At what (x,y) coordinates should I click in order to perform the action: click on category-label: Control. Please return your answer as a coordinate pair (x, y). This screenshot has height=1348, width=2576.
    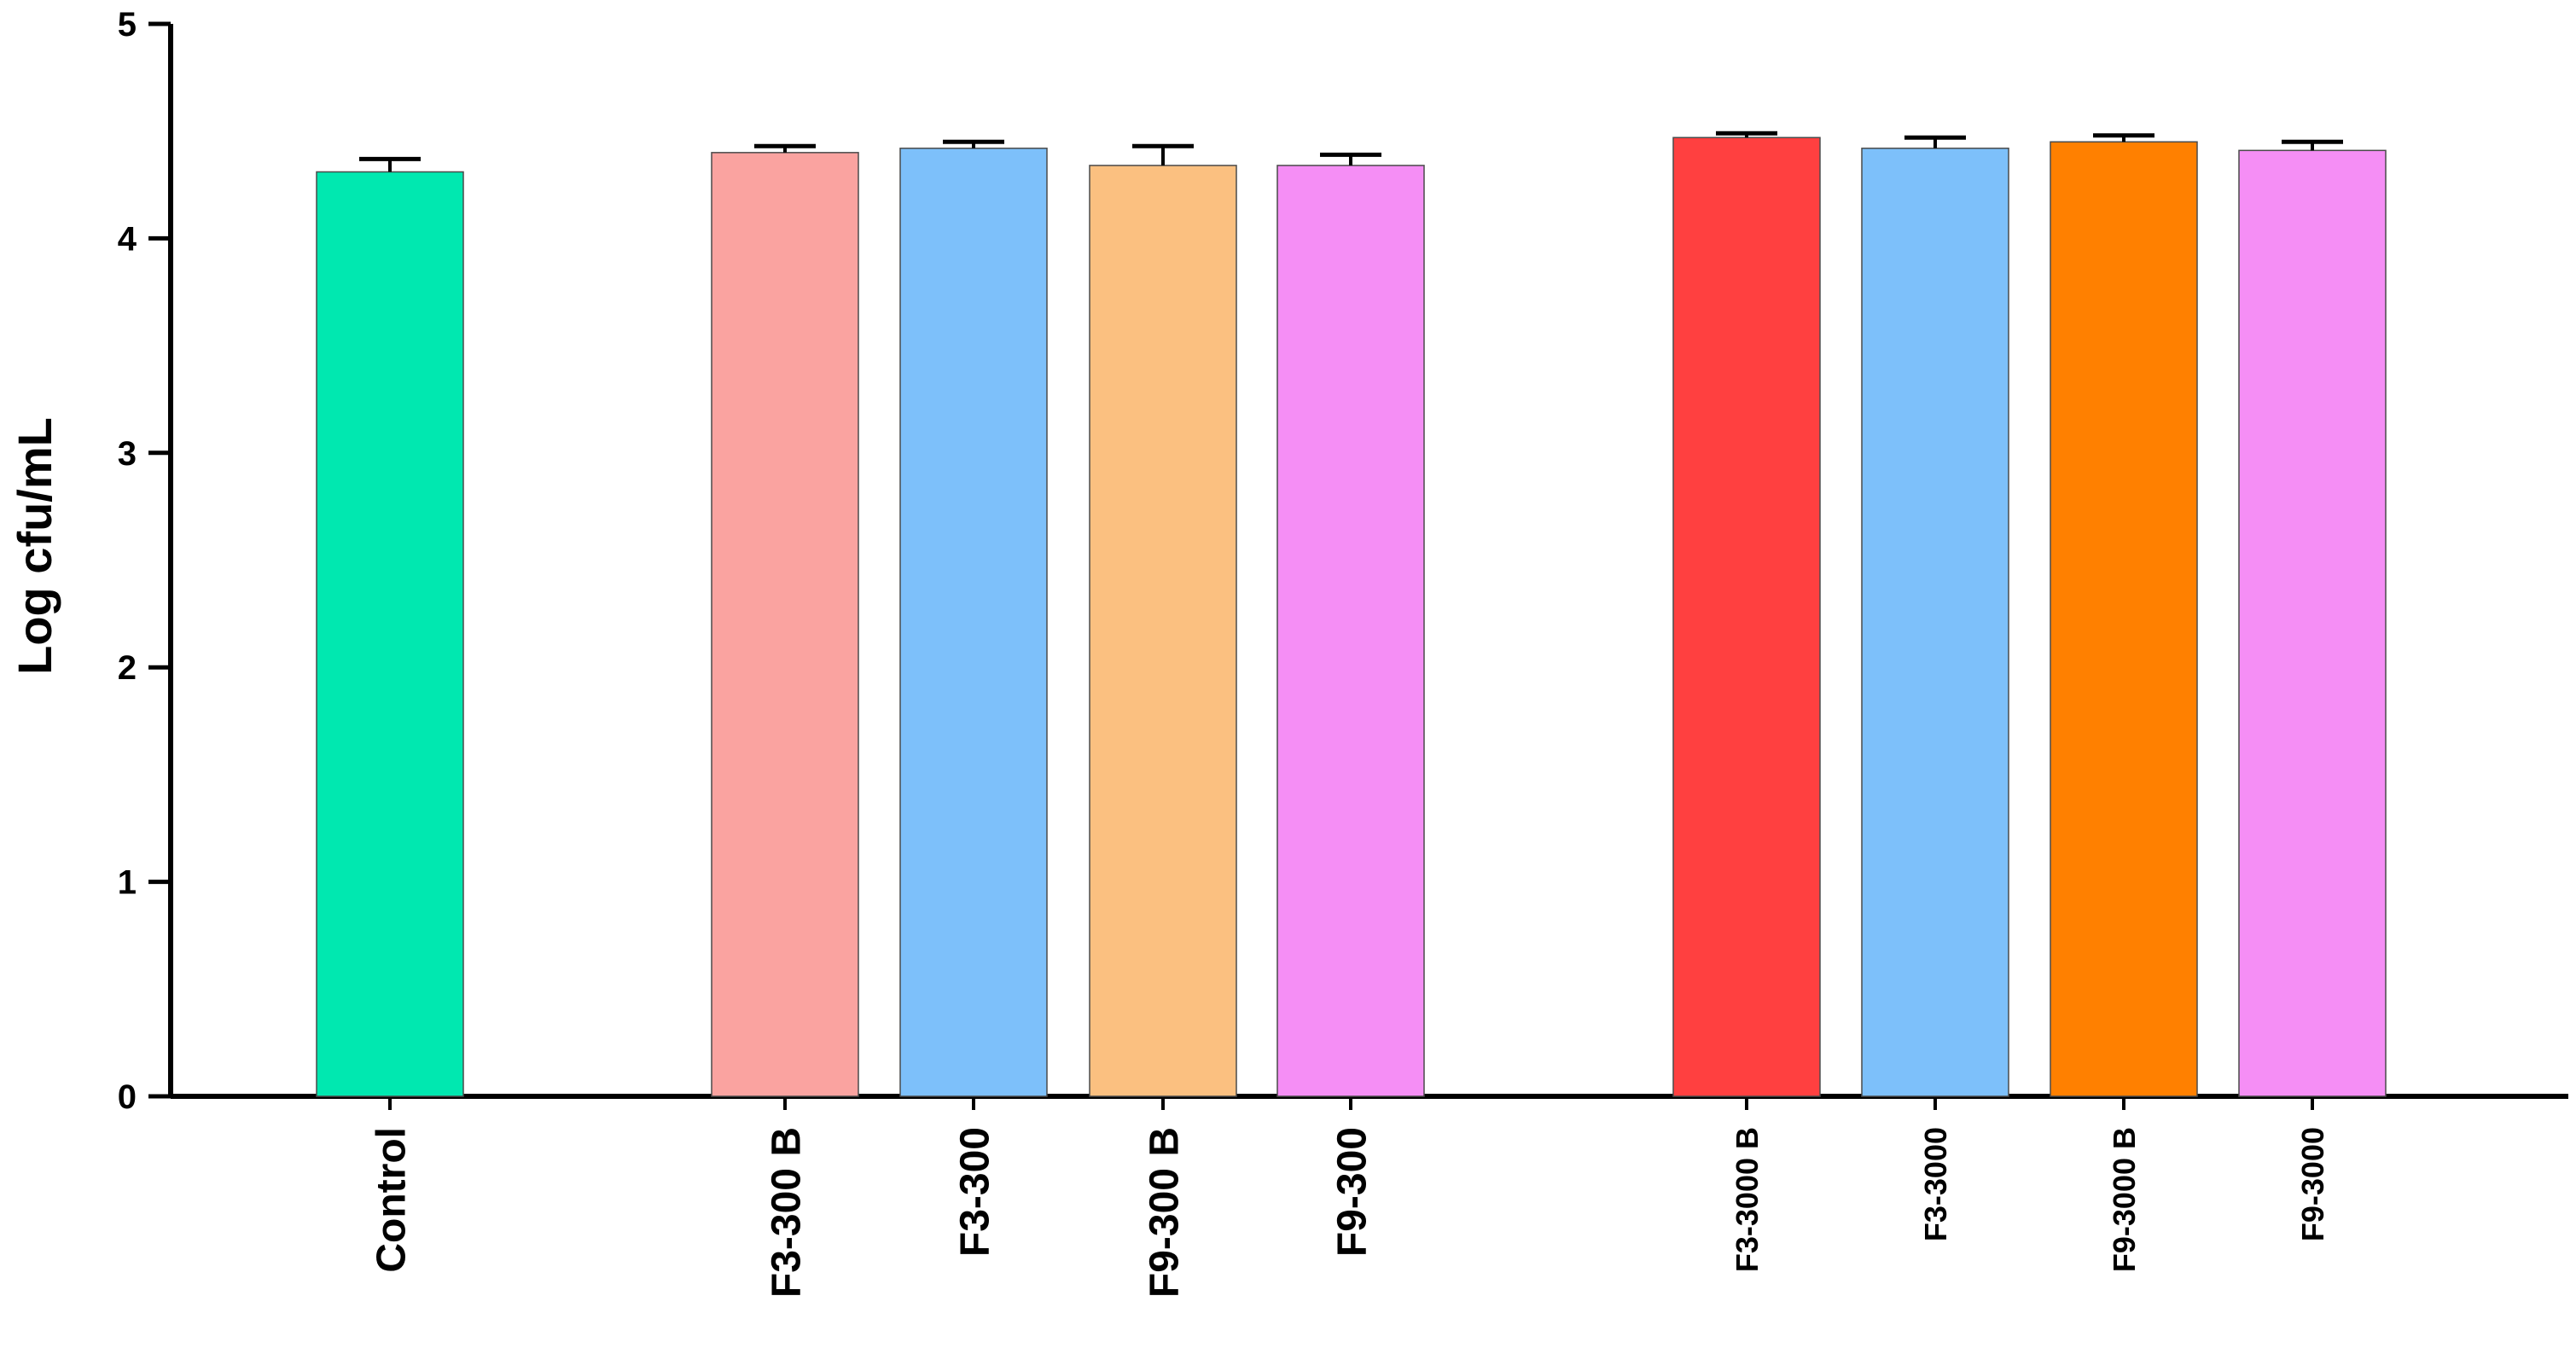
    Looking at the image, I should click on (391, 1200).